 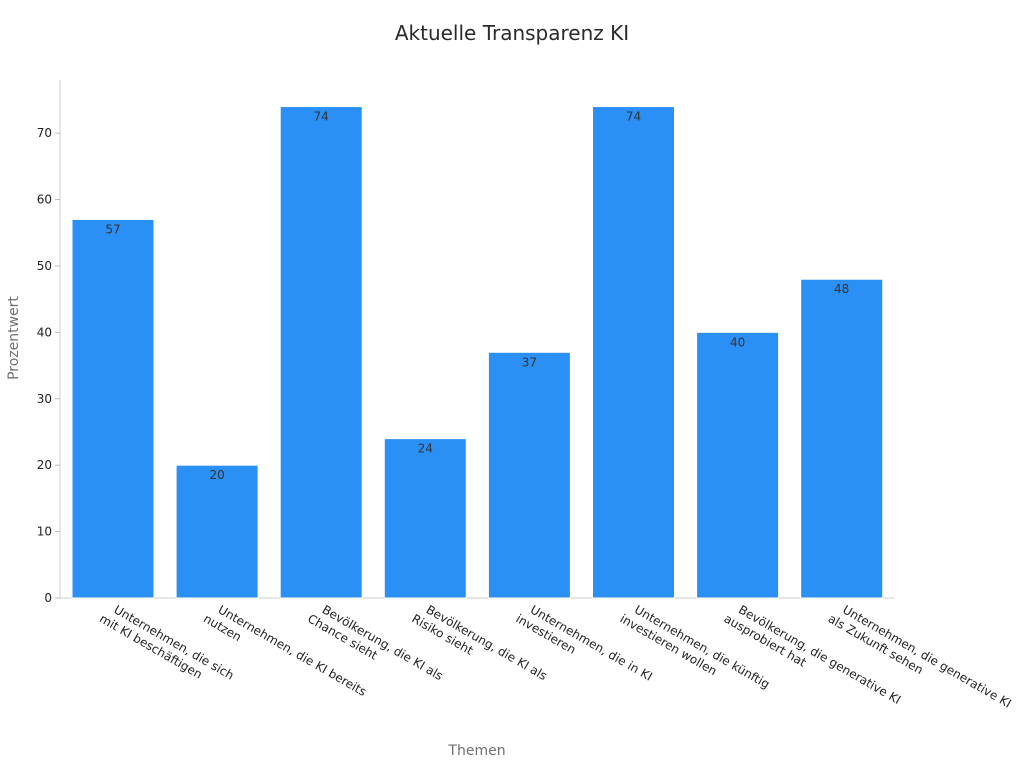 What do you see at coordinates (529, 362) in the screenshot?
I see `bar-value-label: 37` at bounding box center [529, 362].